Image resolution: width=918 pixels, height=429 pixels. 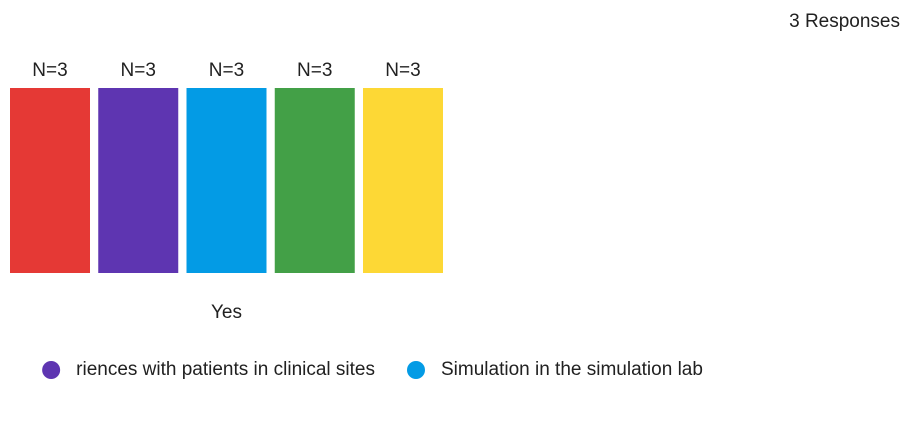 I want to click on x-tick-label: Yes, so click(x=226, y=312).